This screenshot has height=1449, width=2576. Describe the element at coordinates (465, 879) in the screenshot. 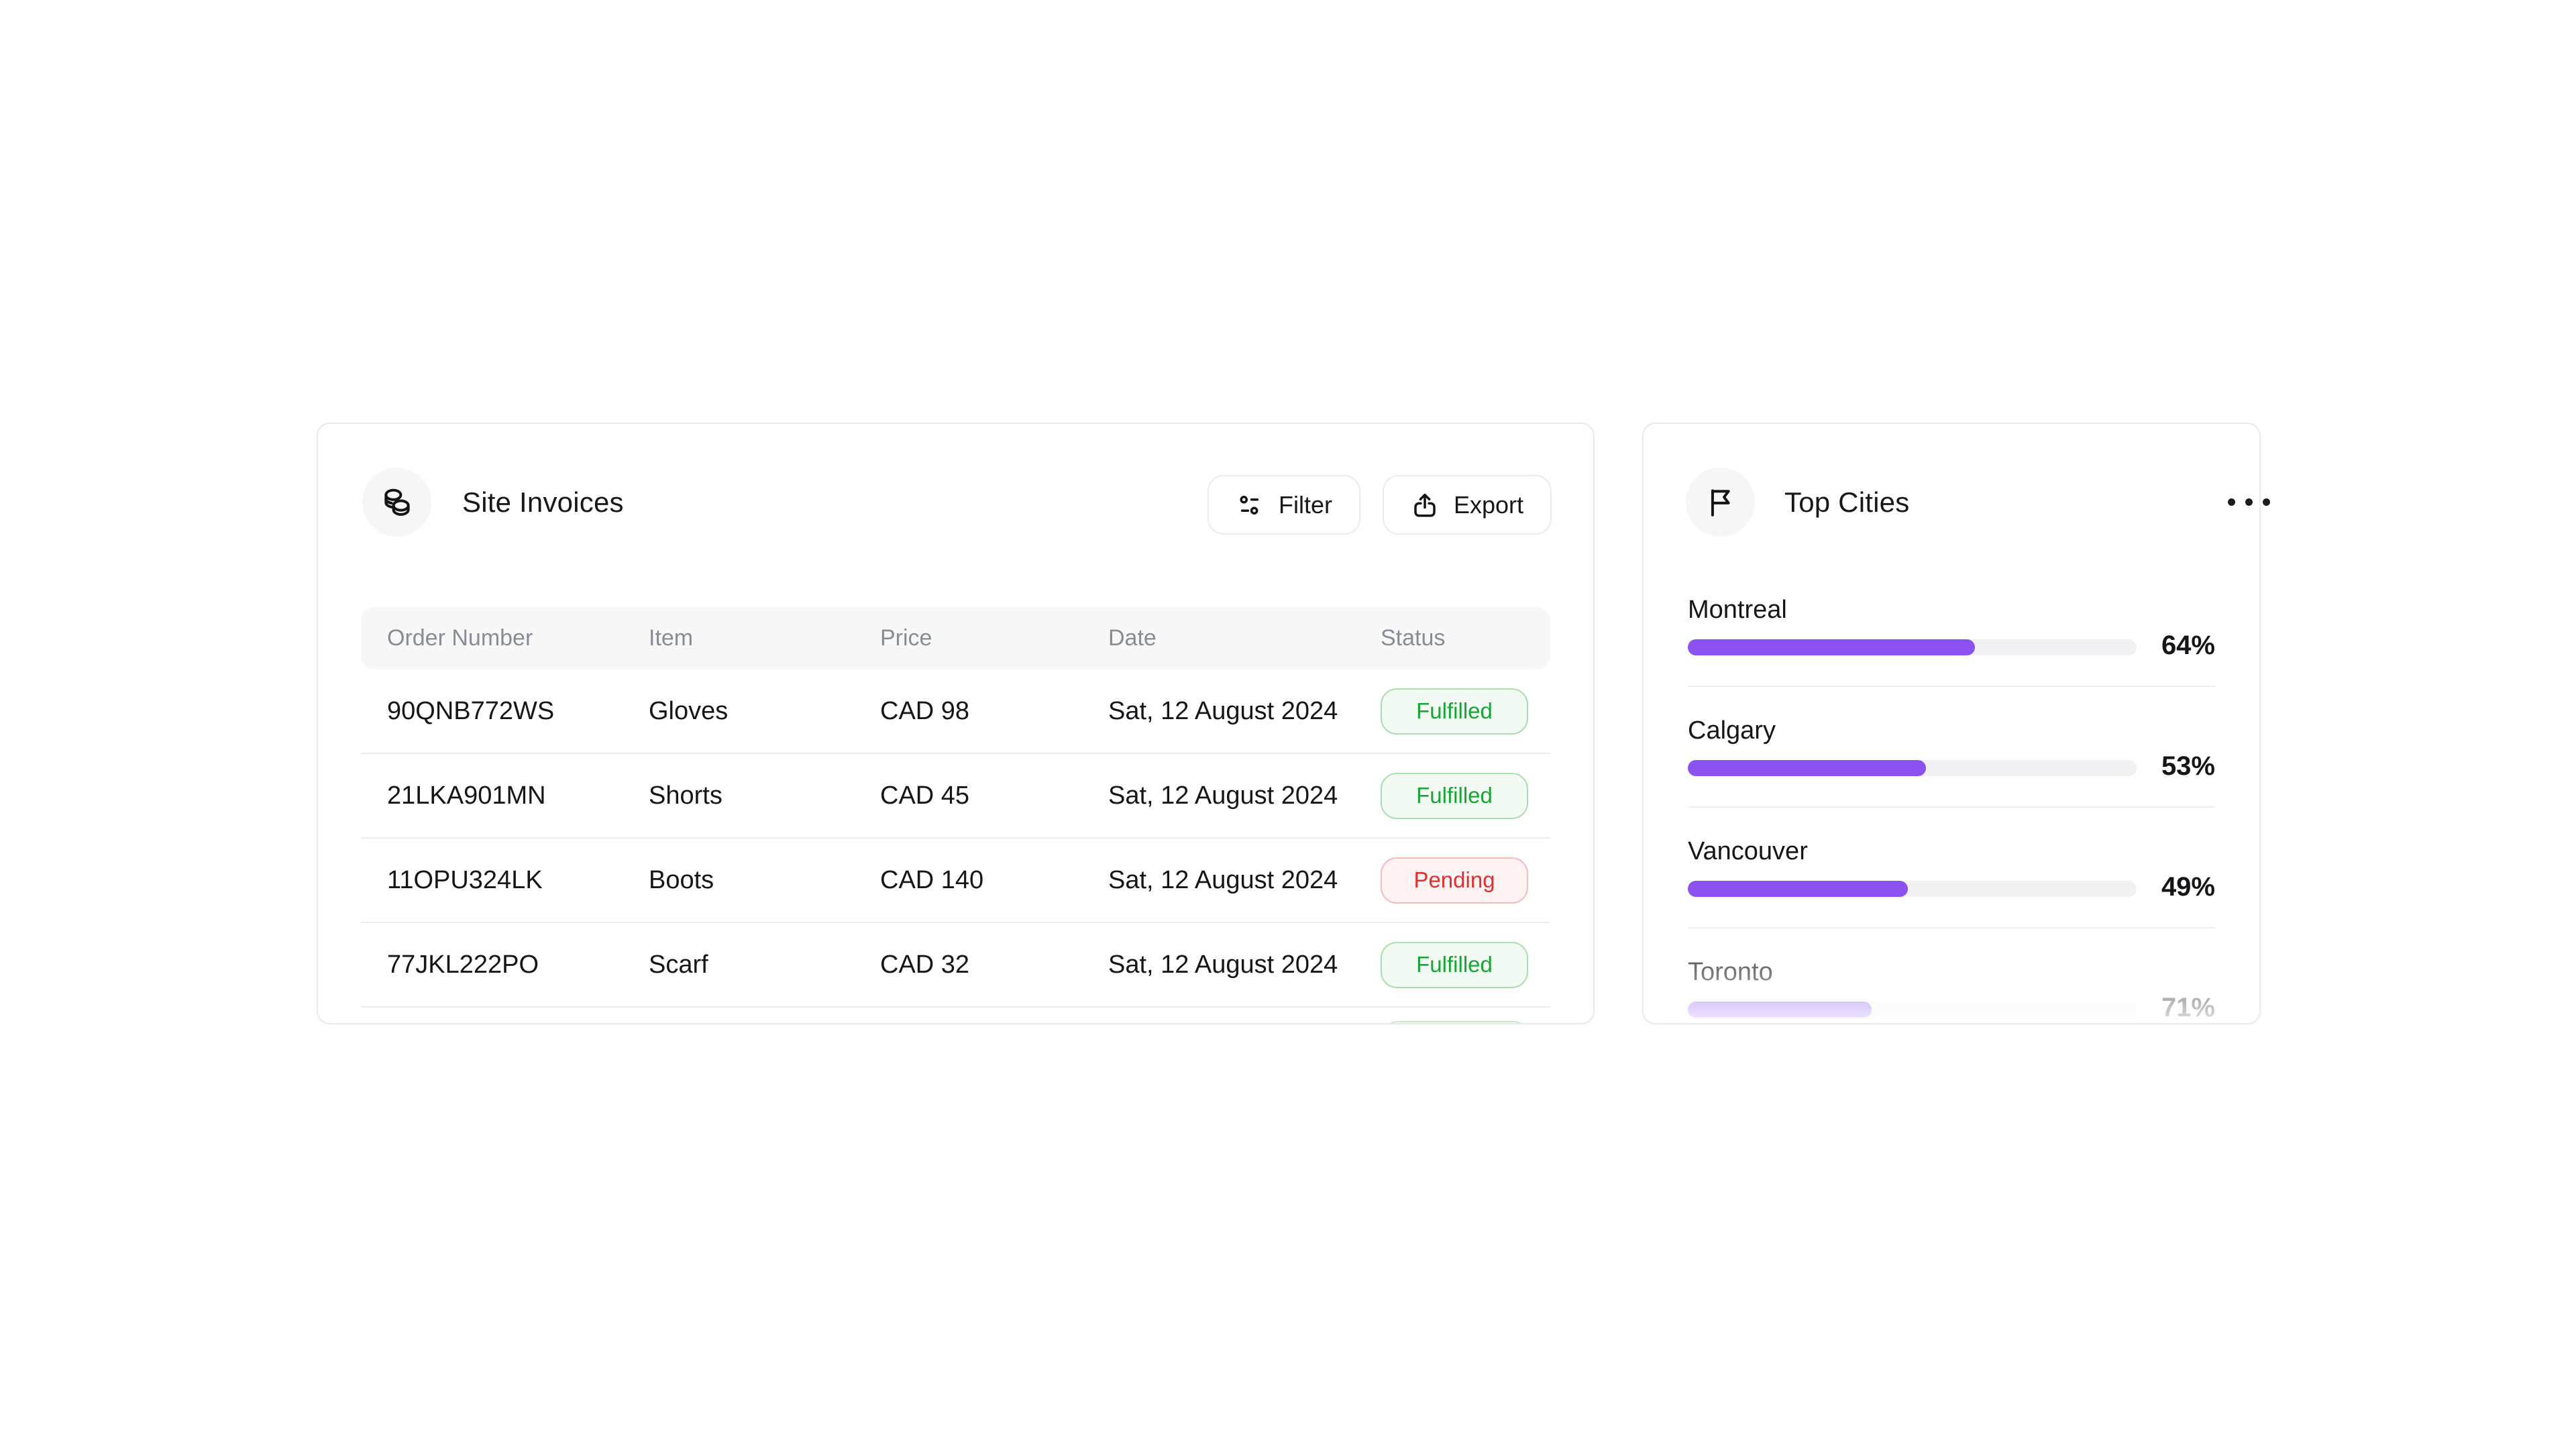

I see `order-cell: 11OPU324LK` at that location.